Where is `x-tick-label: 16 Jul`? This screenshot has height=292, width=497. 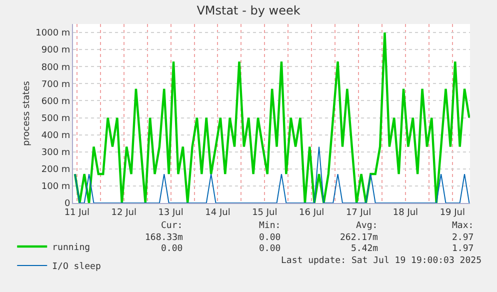
x-tick-label: 16 Jul is located at coordinates (311, 213).